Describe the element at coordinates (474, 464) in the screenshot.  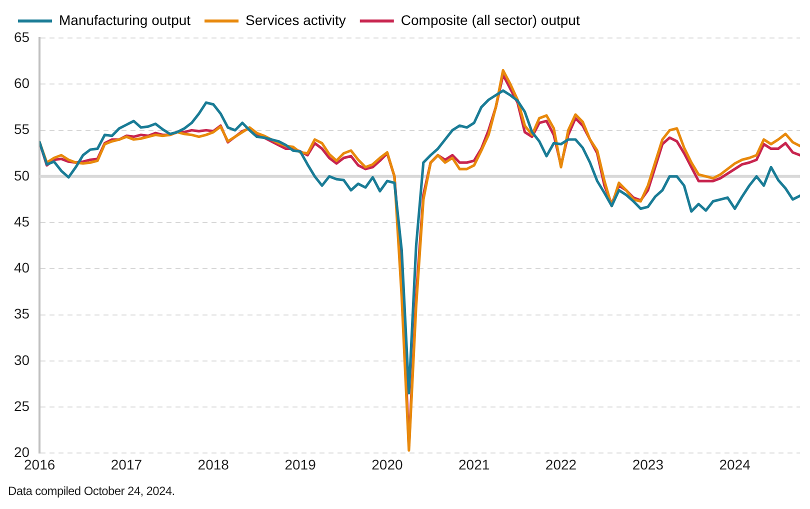
I see `x-tick-label: 2021` at that location.